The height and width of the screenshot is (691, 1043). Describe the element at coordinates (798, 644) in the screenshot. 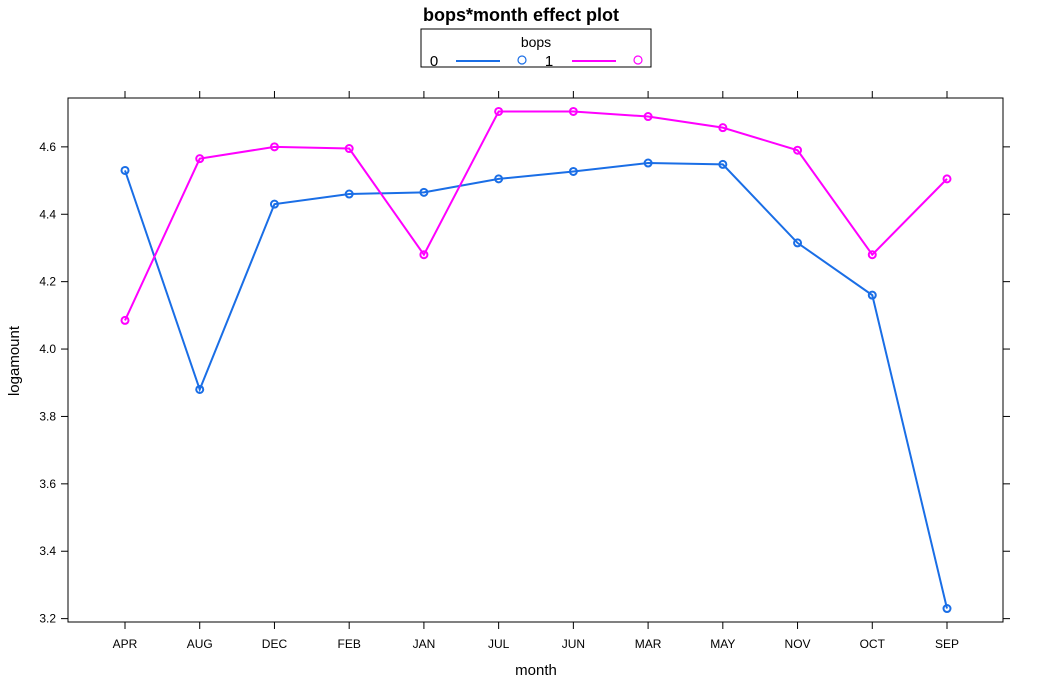

I see `x-tick-label-nov: NOV` at that location.